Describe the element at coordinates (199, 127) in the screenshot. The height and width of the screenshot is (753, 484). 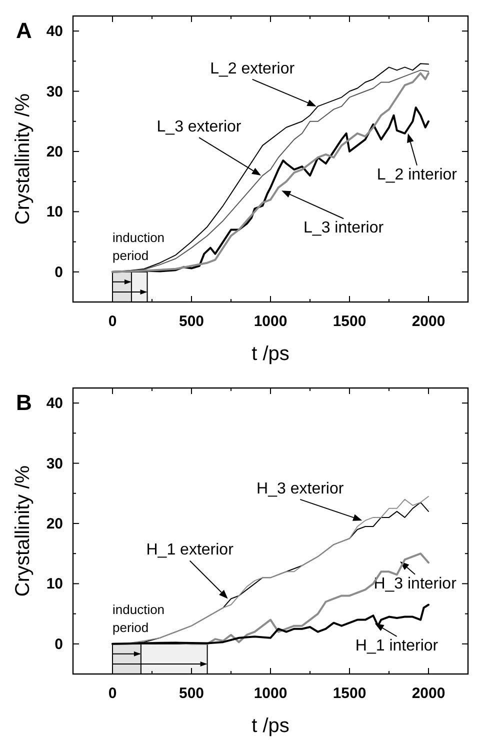
I see `annotation: L_3 exterior` at that location.